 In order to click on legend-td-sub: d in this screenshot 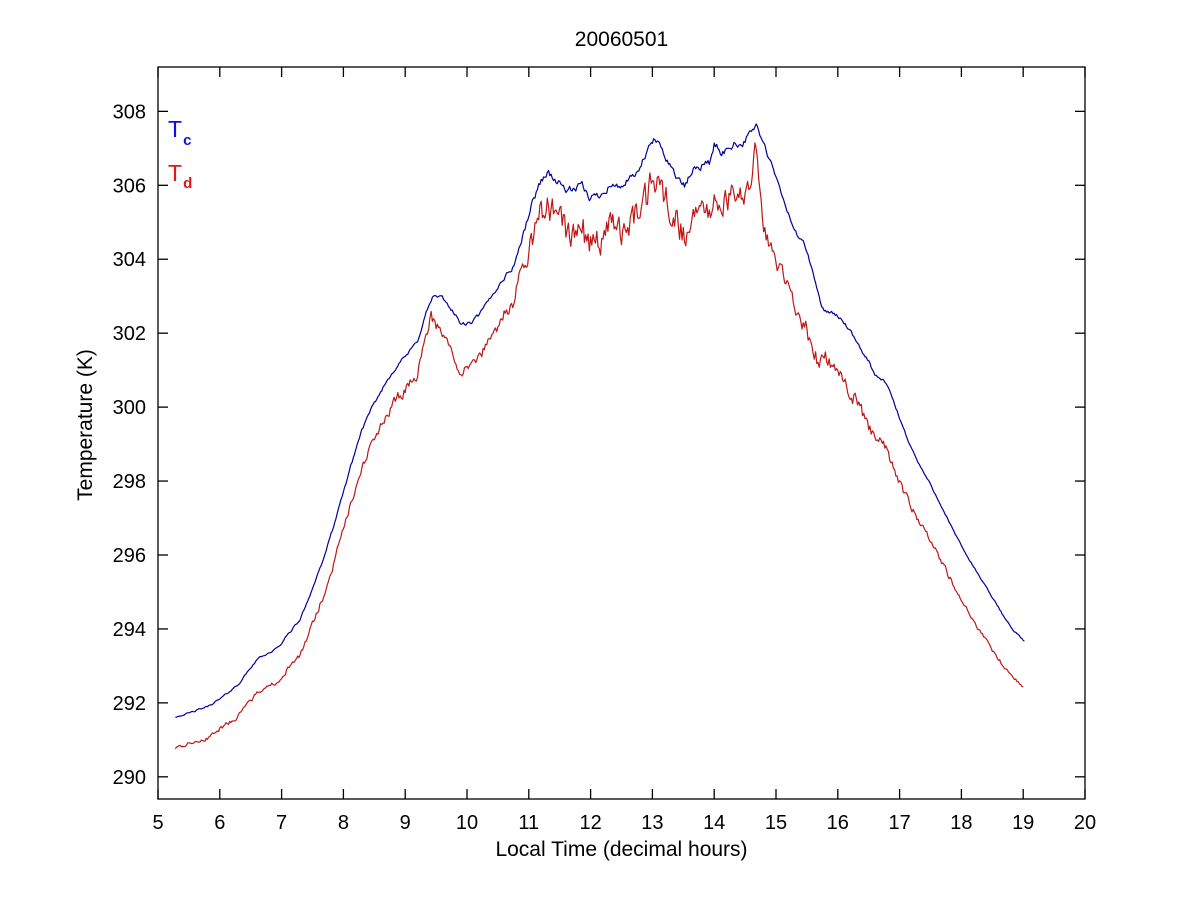, I will do `click(188, 184)`.